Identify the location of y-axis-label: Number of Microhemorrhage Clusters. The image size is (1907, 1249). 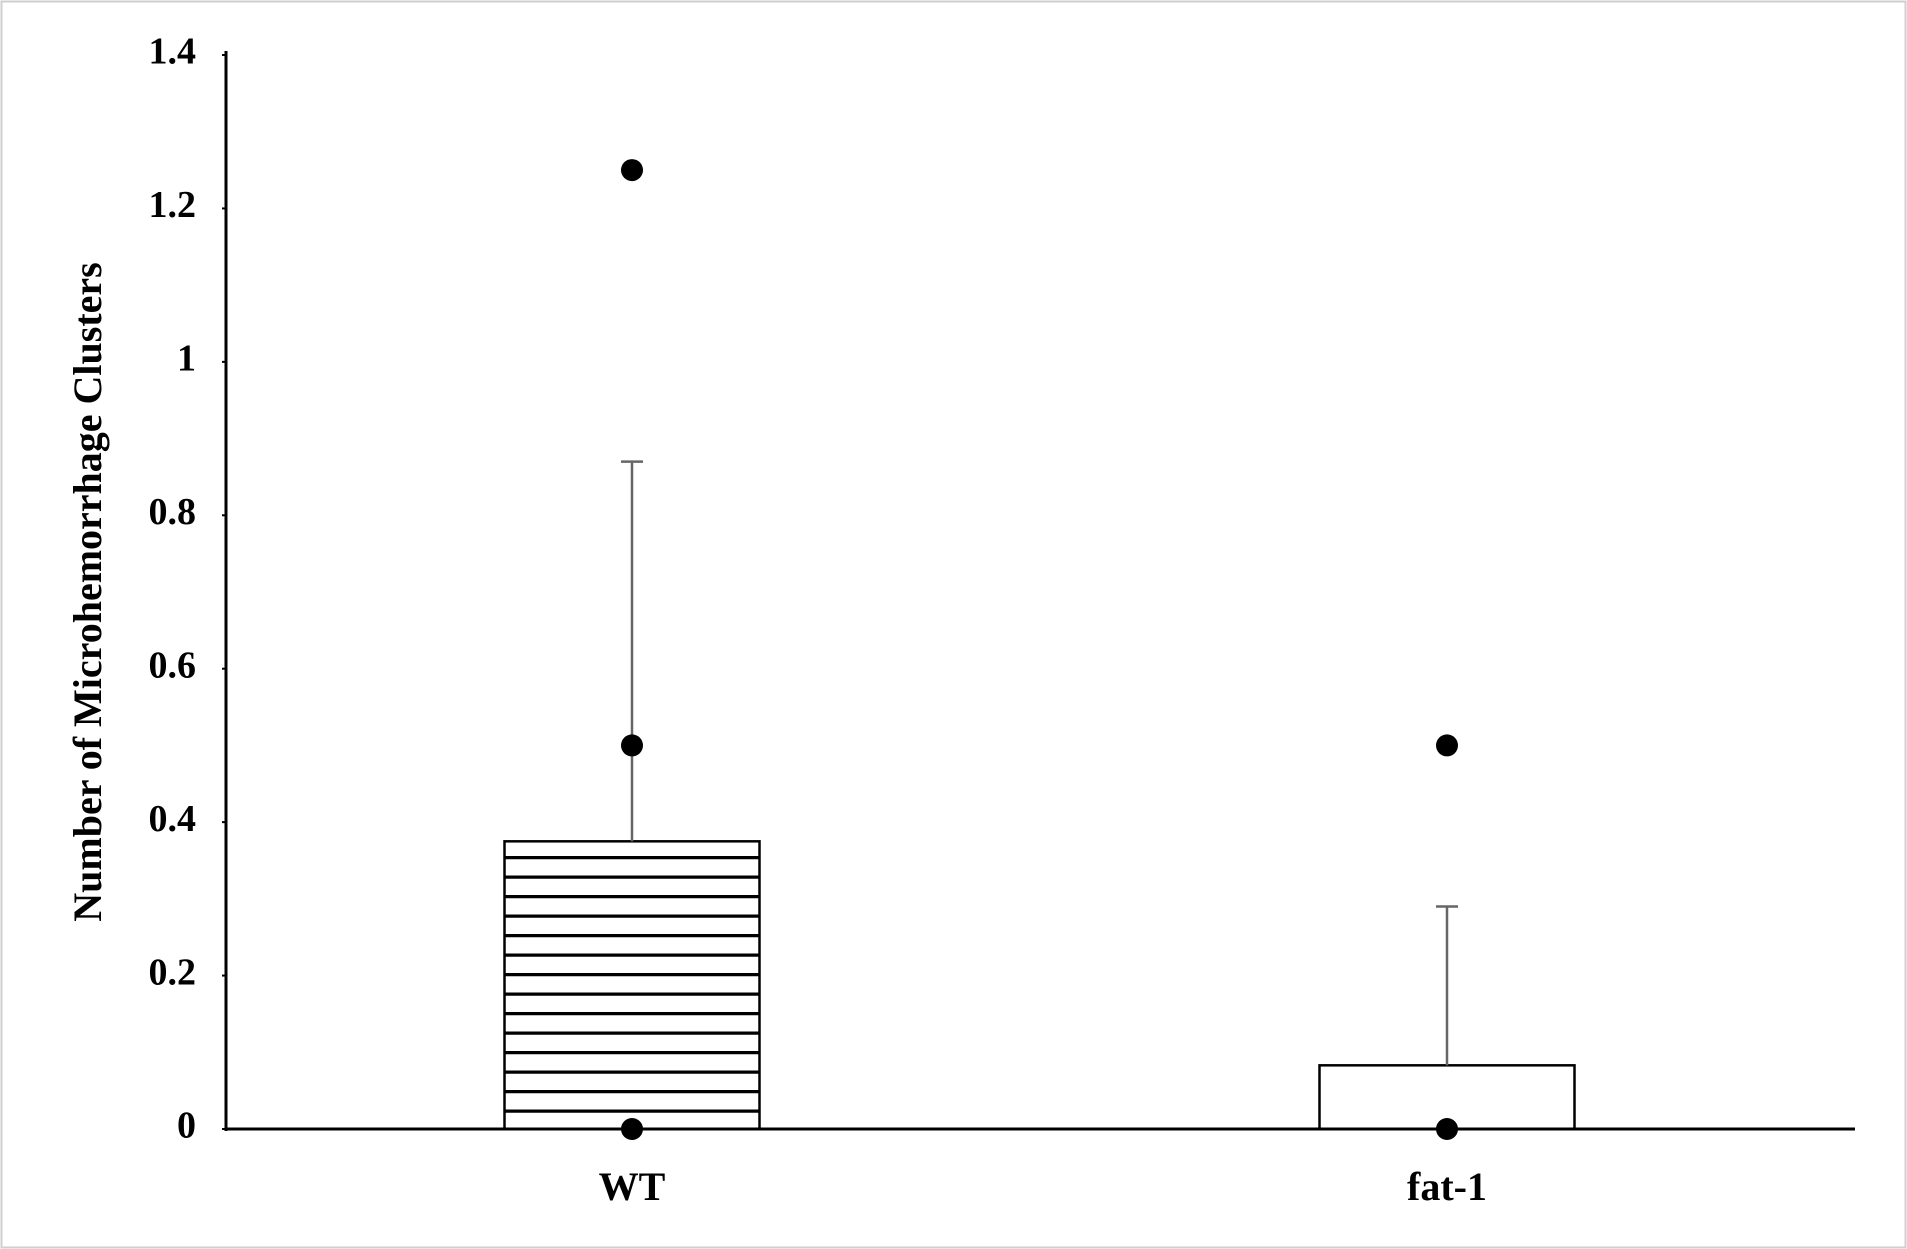
(87, 592).